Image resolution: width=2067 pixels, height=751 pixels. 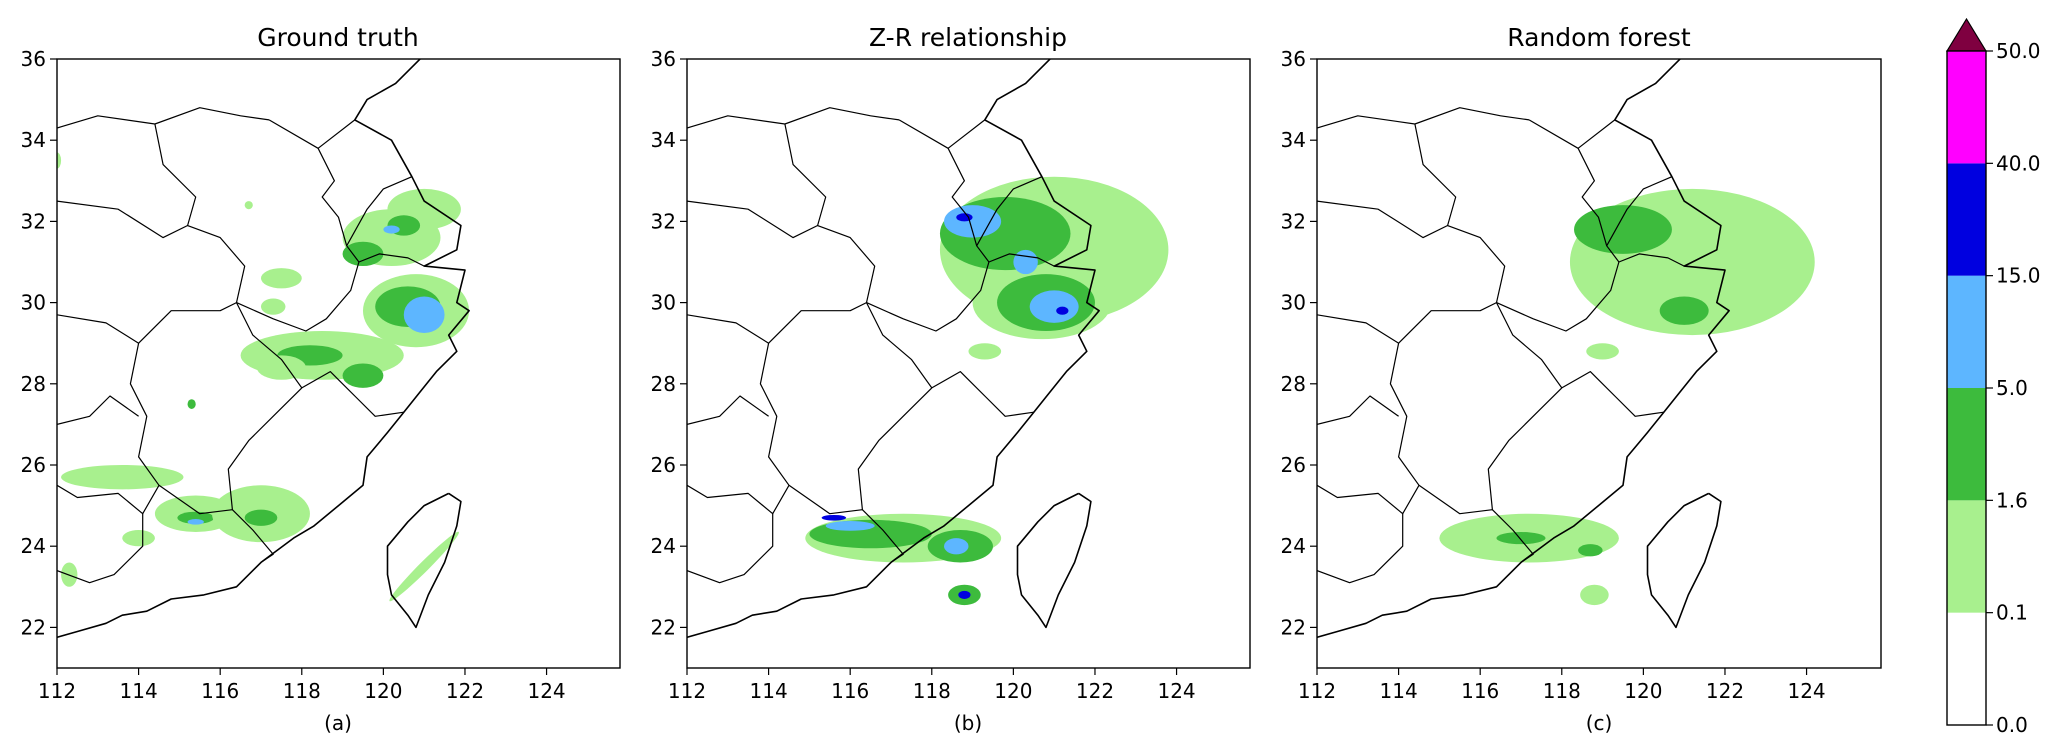 What do you see at coordinates (968, 37) in the screenshot?
I see `panel-title: Z-R relationship` at bounding box center [968, 37].